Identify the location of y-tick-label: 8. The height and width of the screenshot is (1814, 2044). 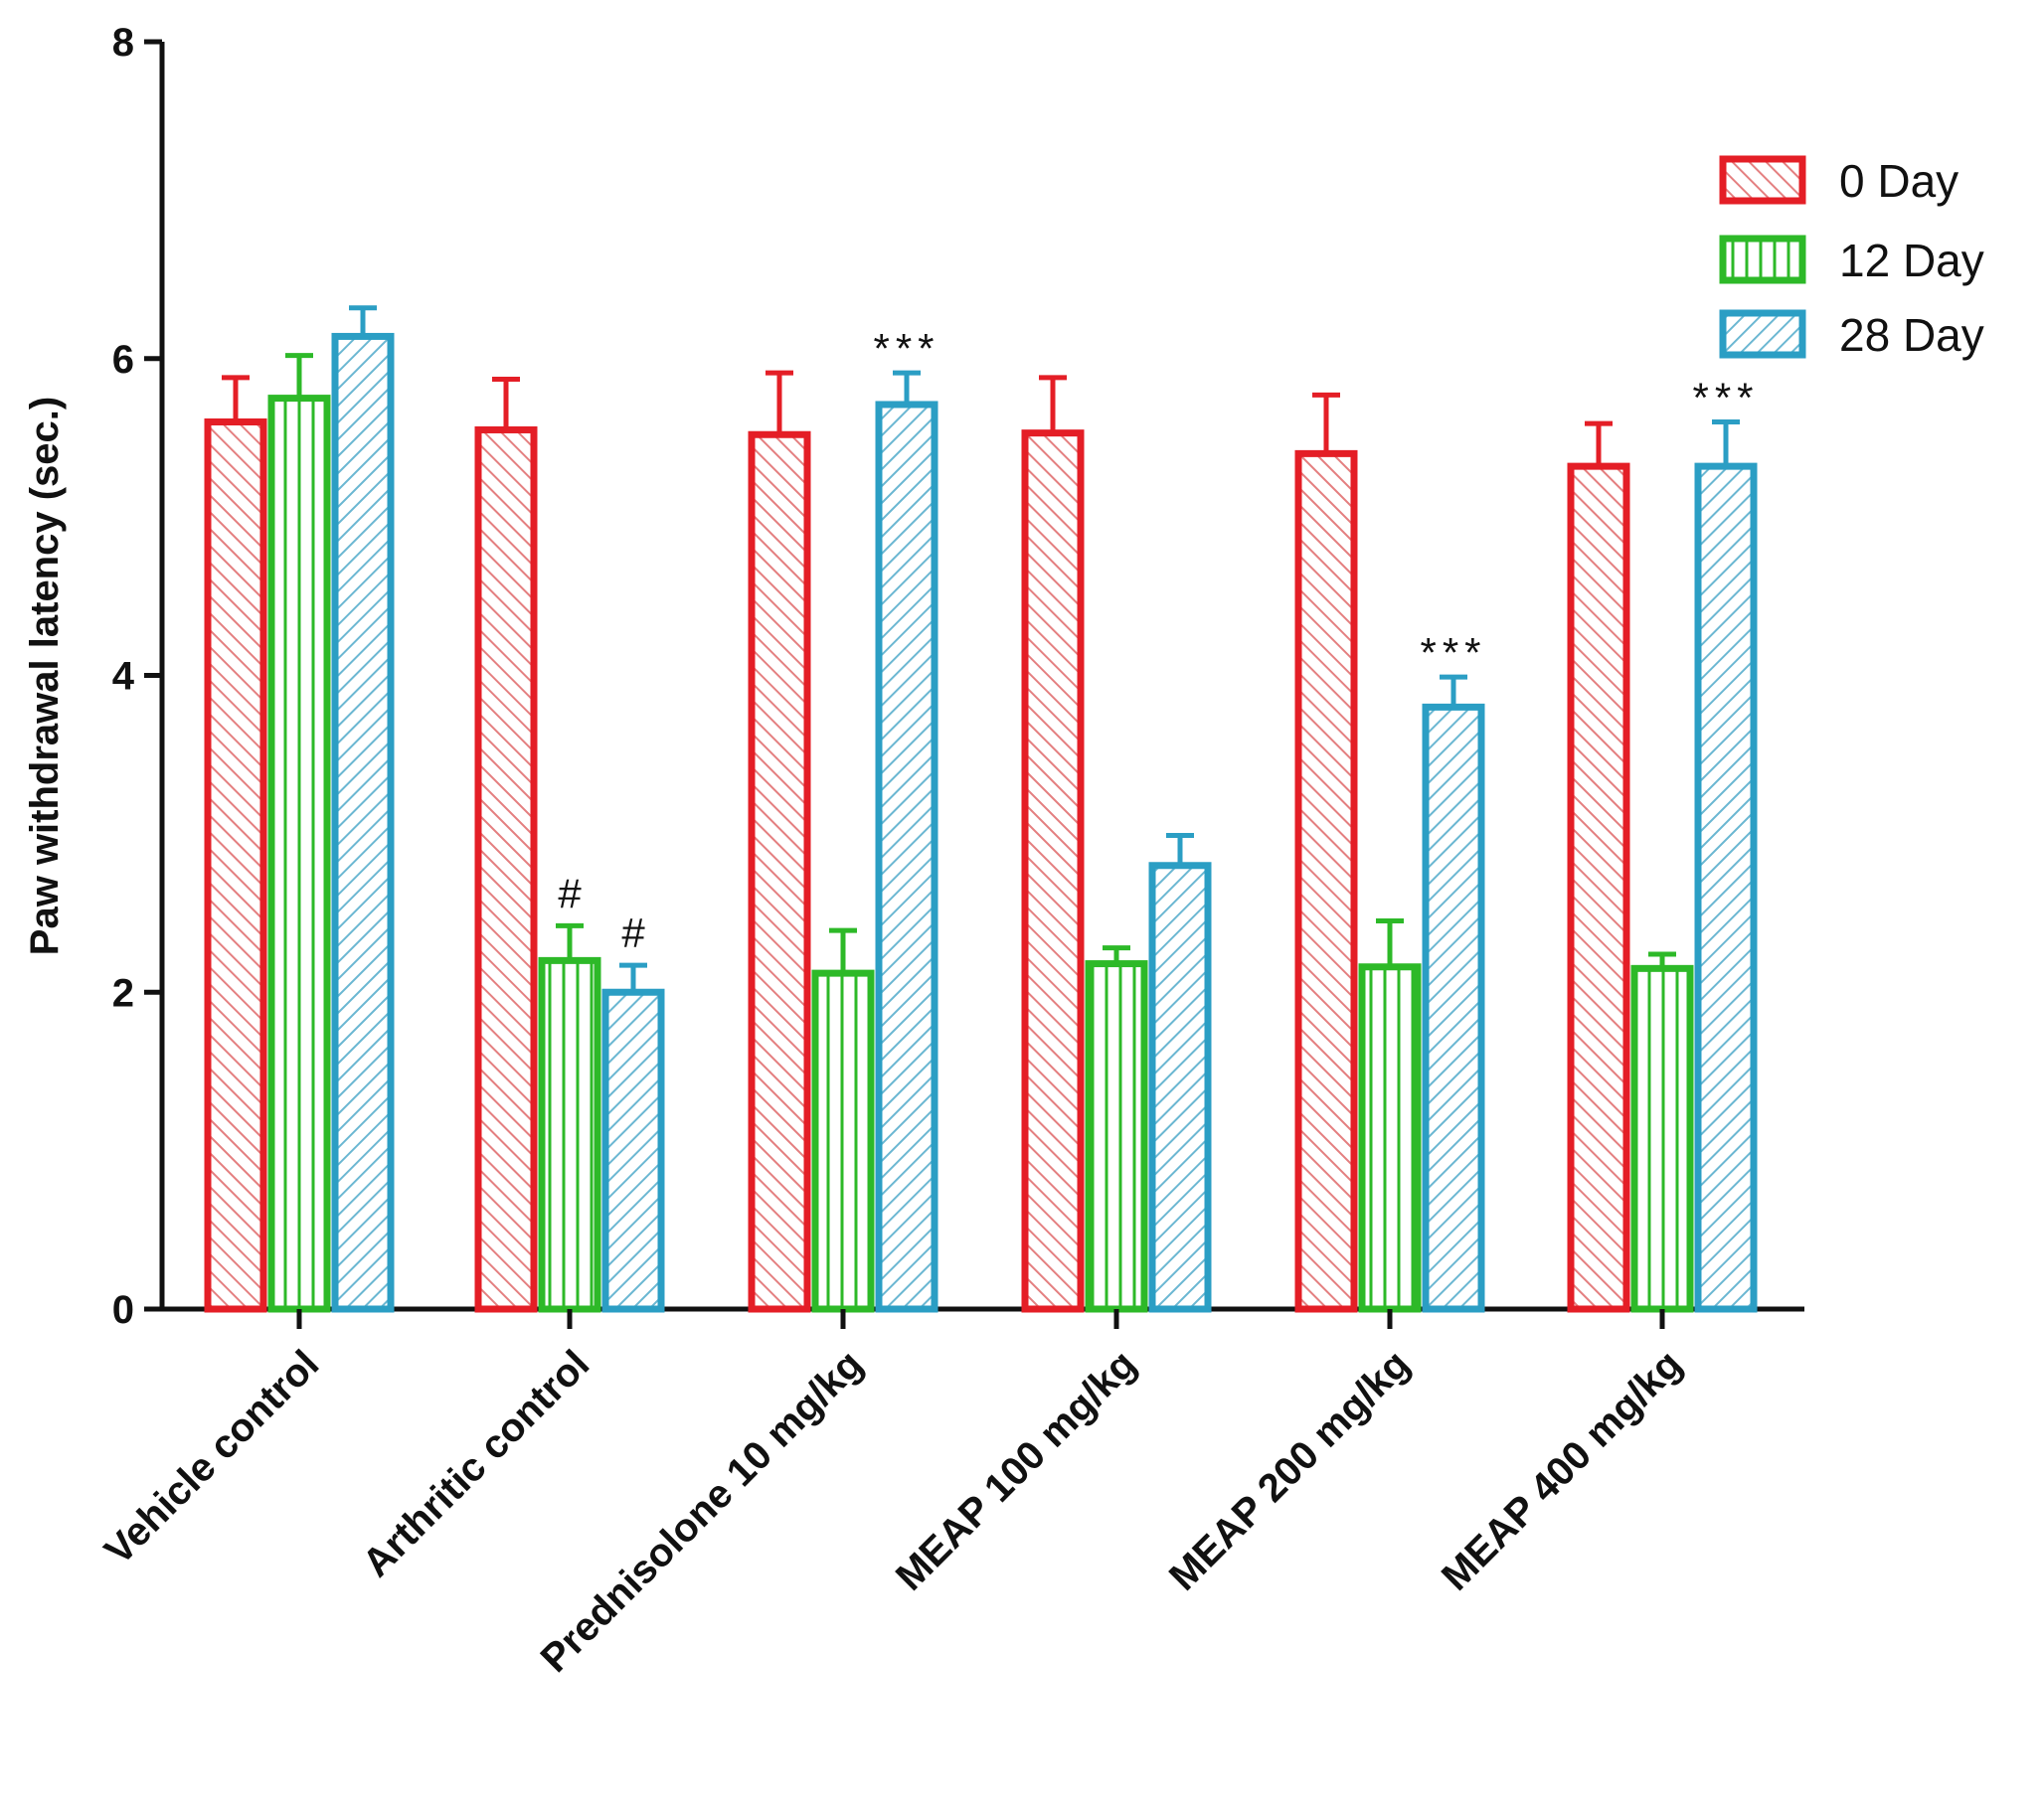
(123, 43).